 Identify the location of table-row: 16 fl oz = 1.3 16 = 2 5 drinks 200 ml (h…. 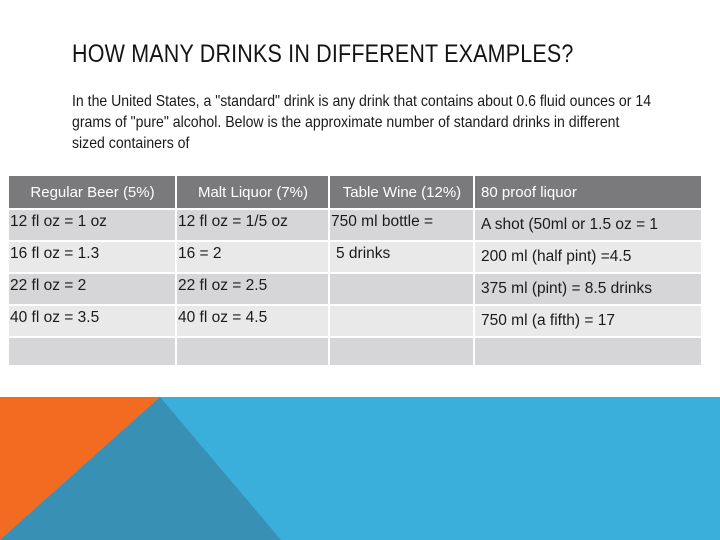
(355, 256).